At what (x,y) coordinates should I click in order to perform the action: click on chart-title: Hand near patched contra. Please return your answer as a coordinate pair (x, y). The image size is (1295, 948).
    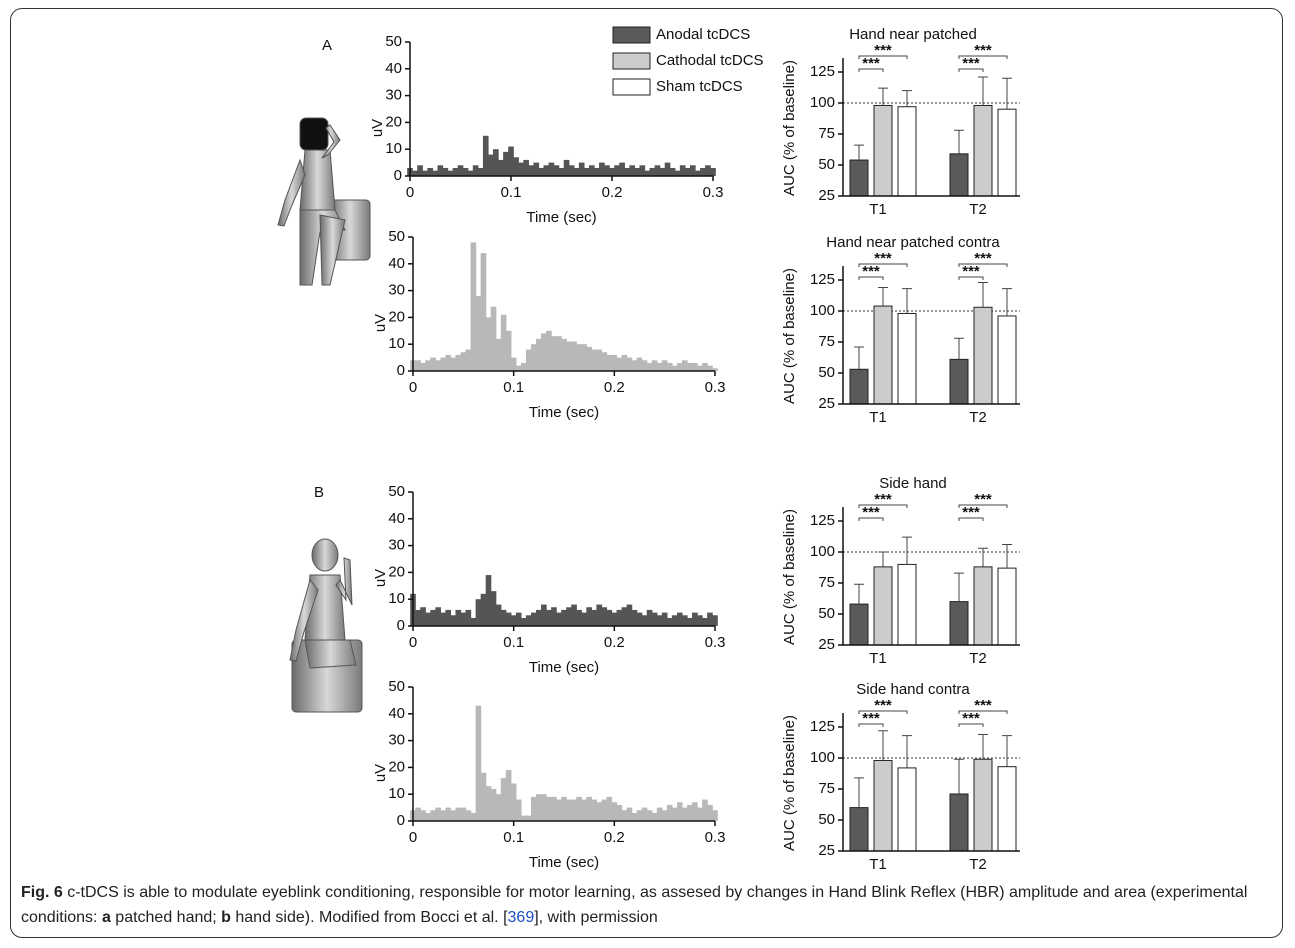
    Looking at the image, I should click on (913, 242).